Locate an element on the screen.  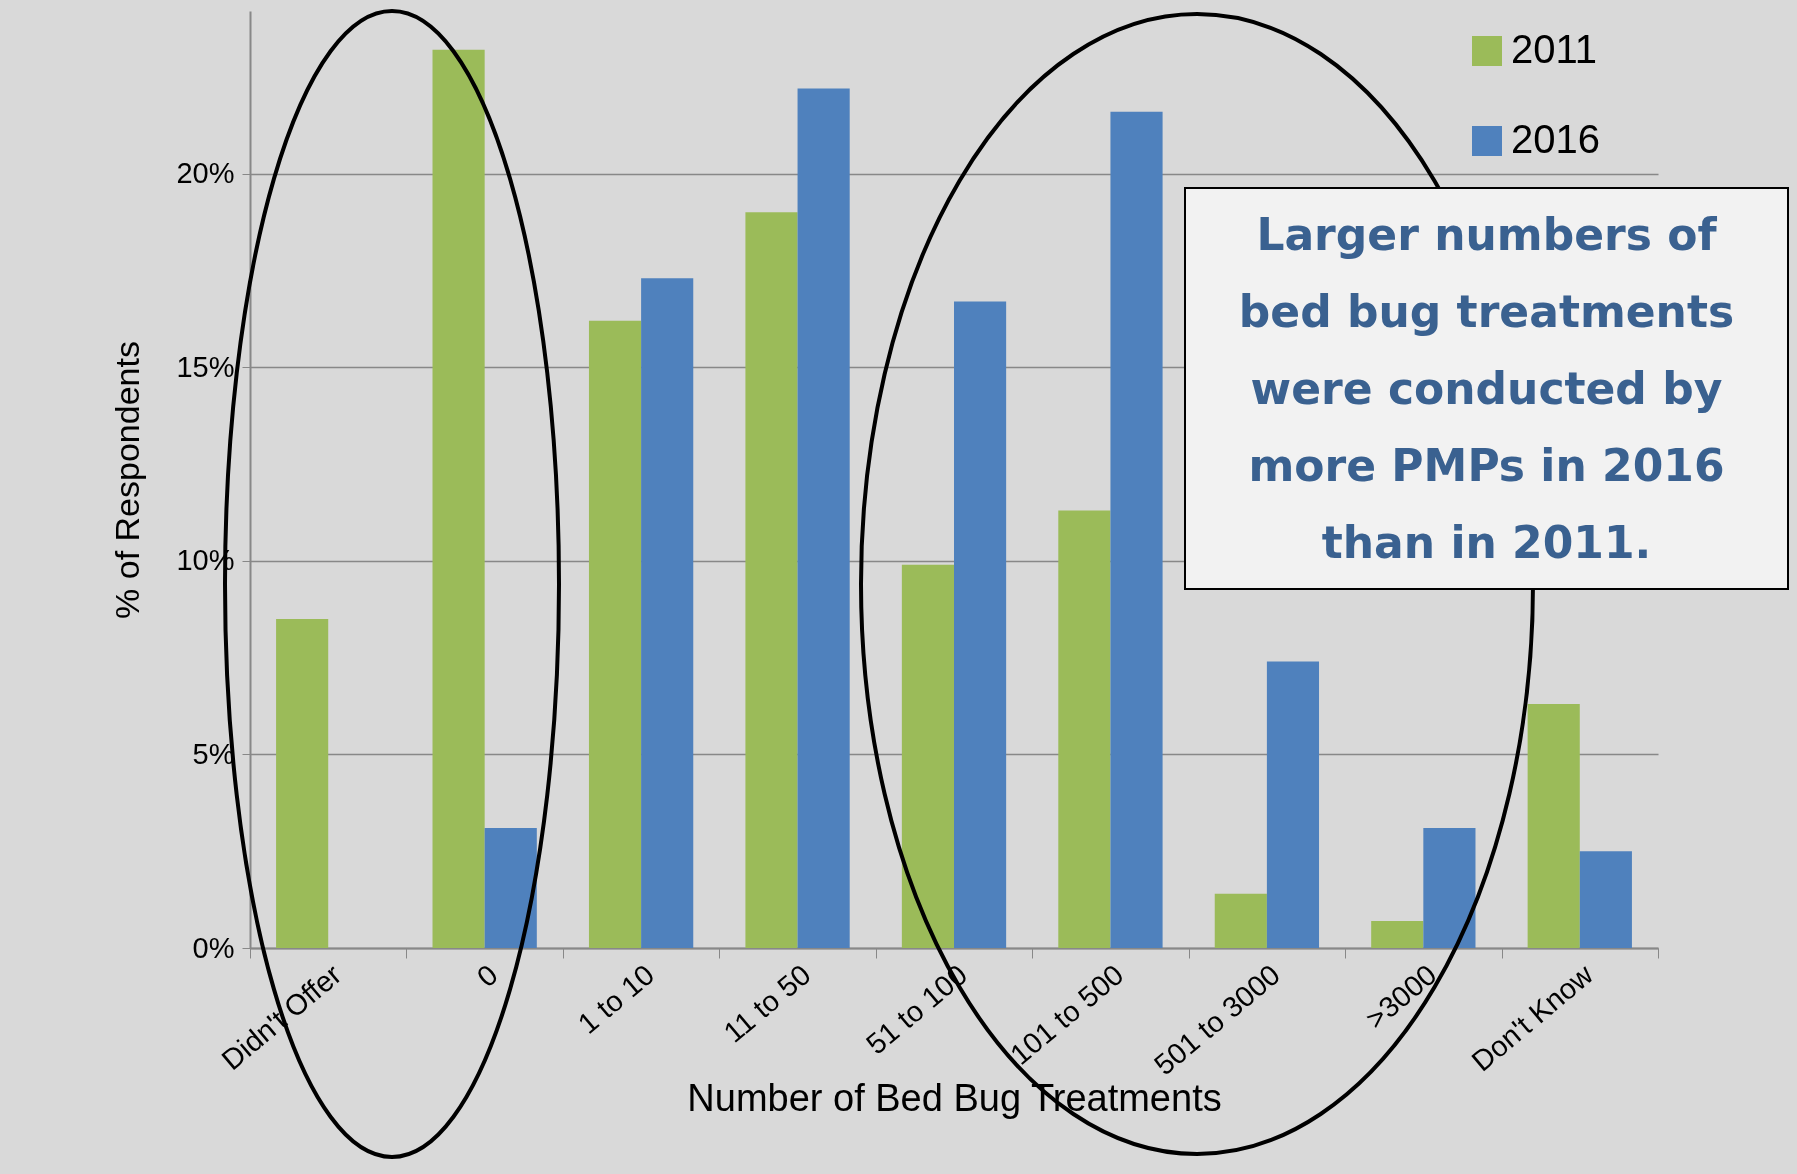
annotation: Larger numbers of bed bug treatments were conducted by more PMPs in 2016 than in 2011. is located at coordinates (1486, 388).